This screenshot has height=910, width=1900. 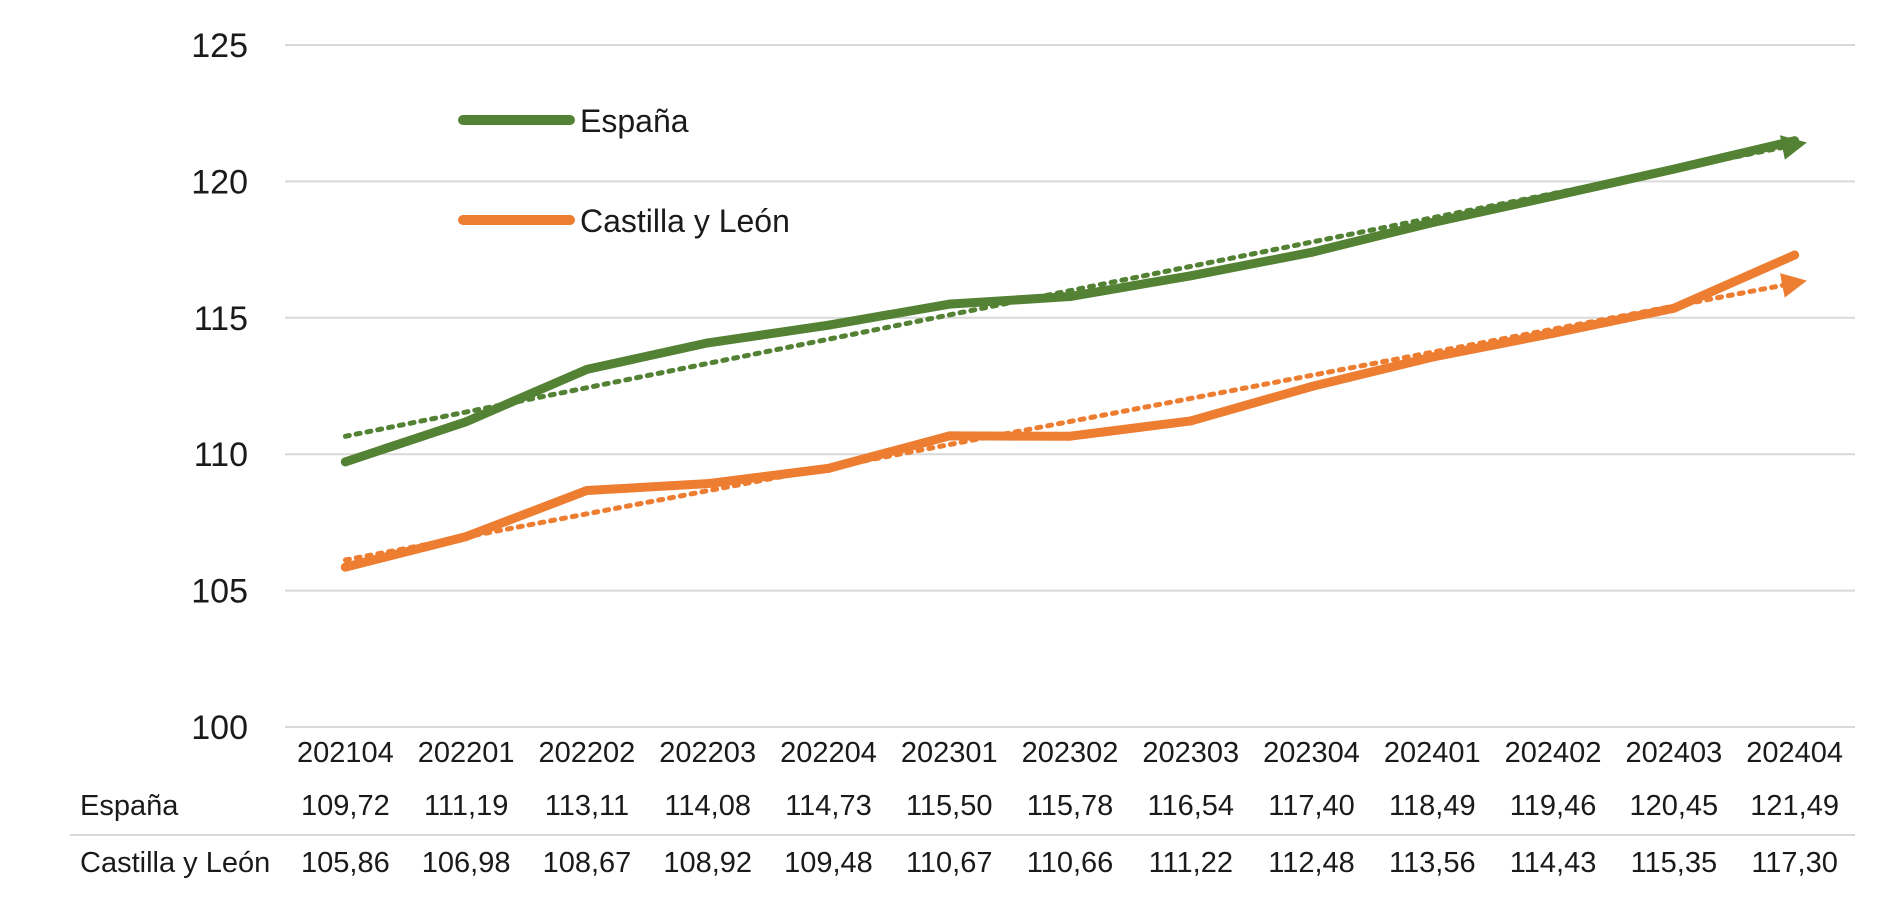 I want to click on table-cell: 119,46, so click(x=1553, y=806).